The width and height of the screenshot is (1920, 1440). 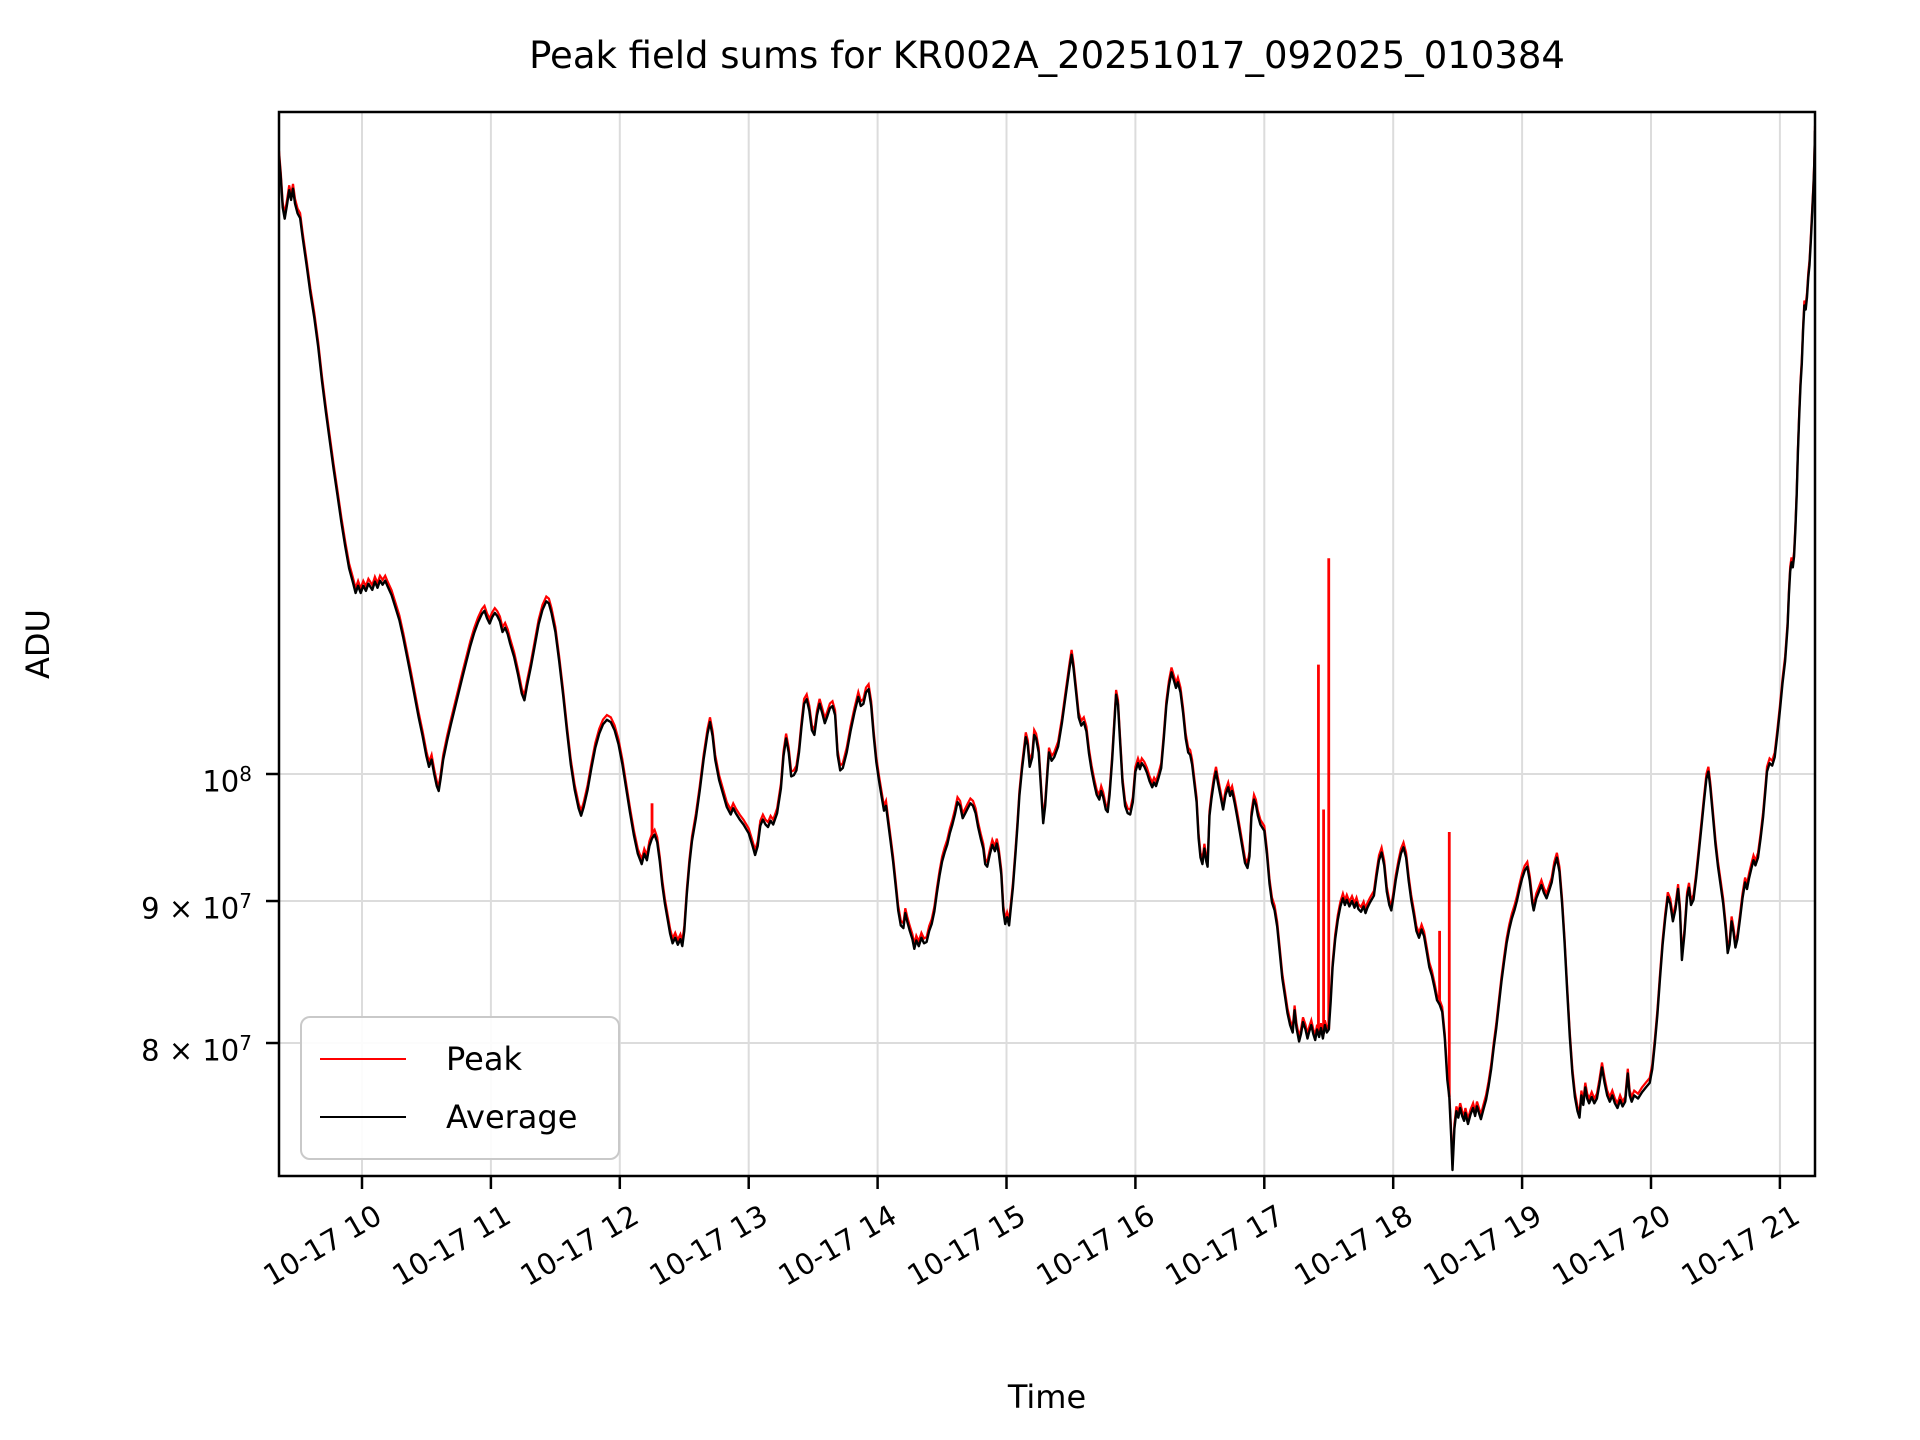 What do you see at coordinates (38, 644) in the screenshot?
I see `y-axis-label: ADU` at bounding box center [38, 644].